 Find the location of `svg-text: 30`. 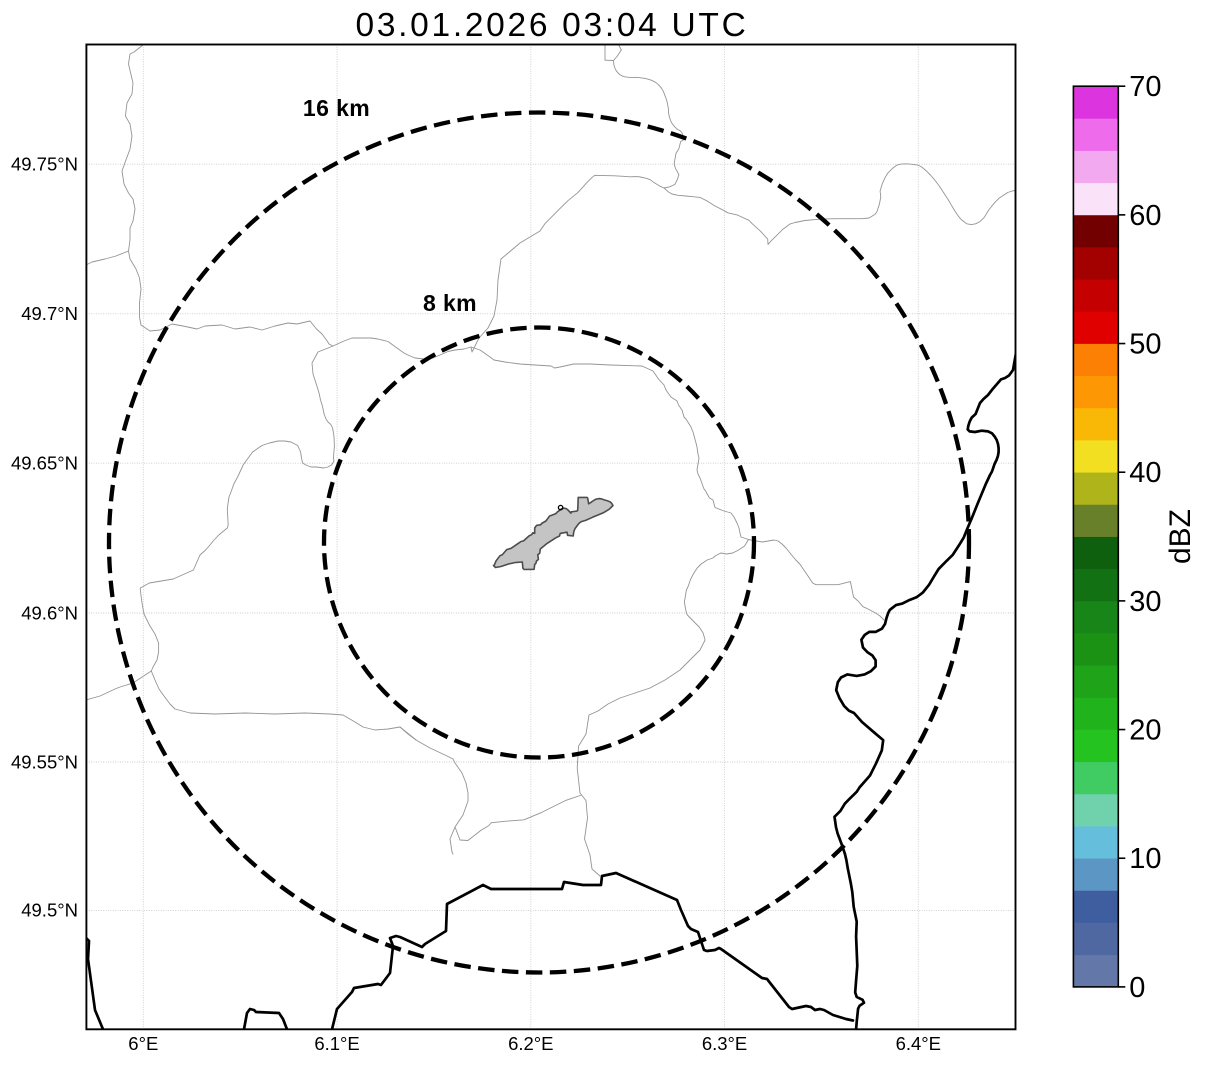

svg-text: 30 is located at coordinates (1145, 602).